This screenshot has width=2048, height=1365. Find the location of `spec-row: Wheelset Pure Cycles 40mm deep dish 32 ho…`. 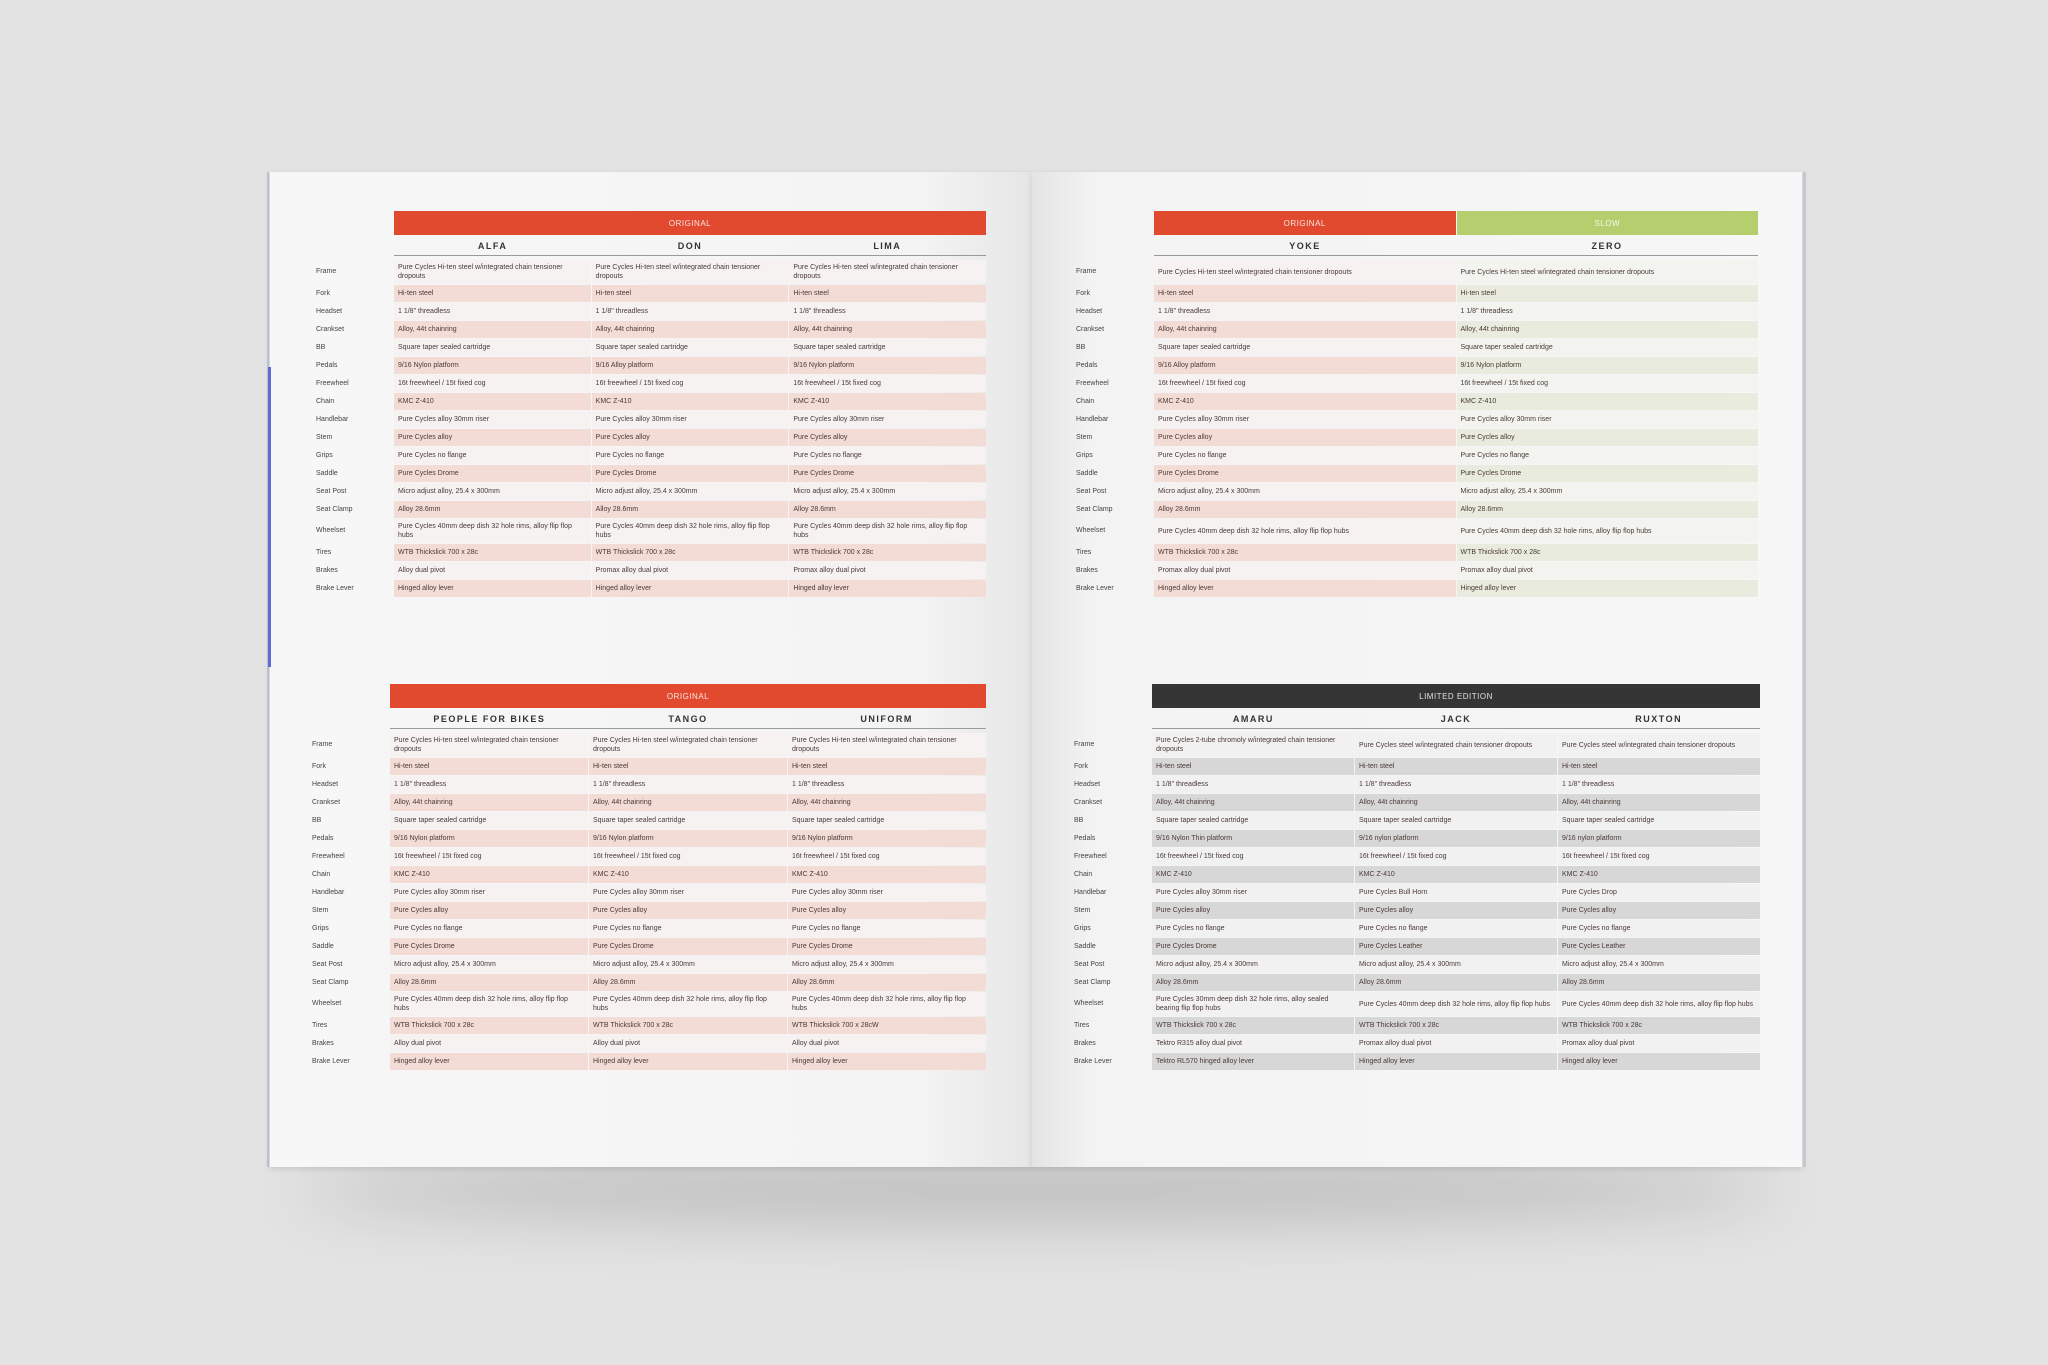

spec-row: Wheelset Pure Cycles 40mm deep dish 32 ho… is located at coordinates (649, 1004).